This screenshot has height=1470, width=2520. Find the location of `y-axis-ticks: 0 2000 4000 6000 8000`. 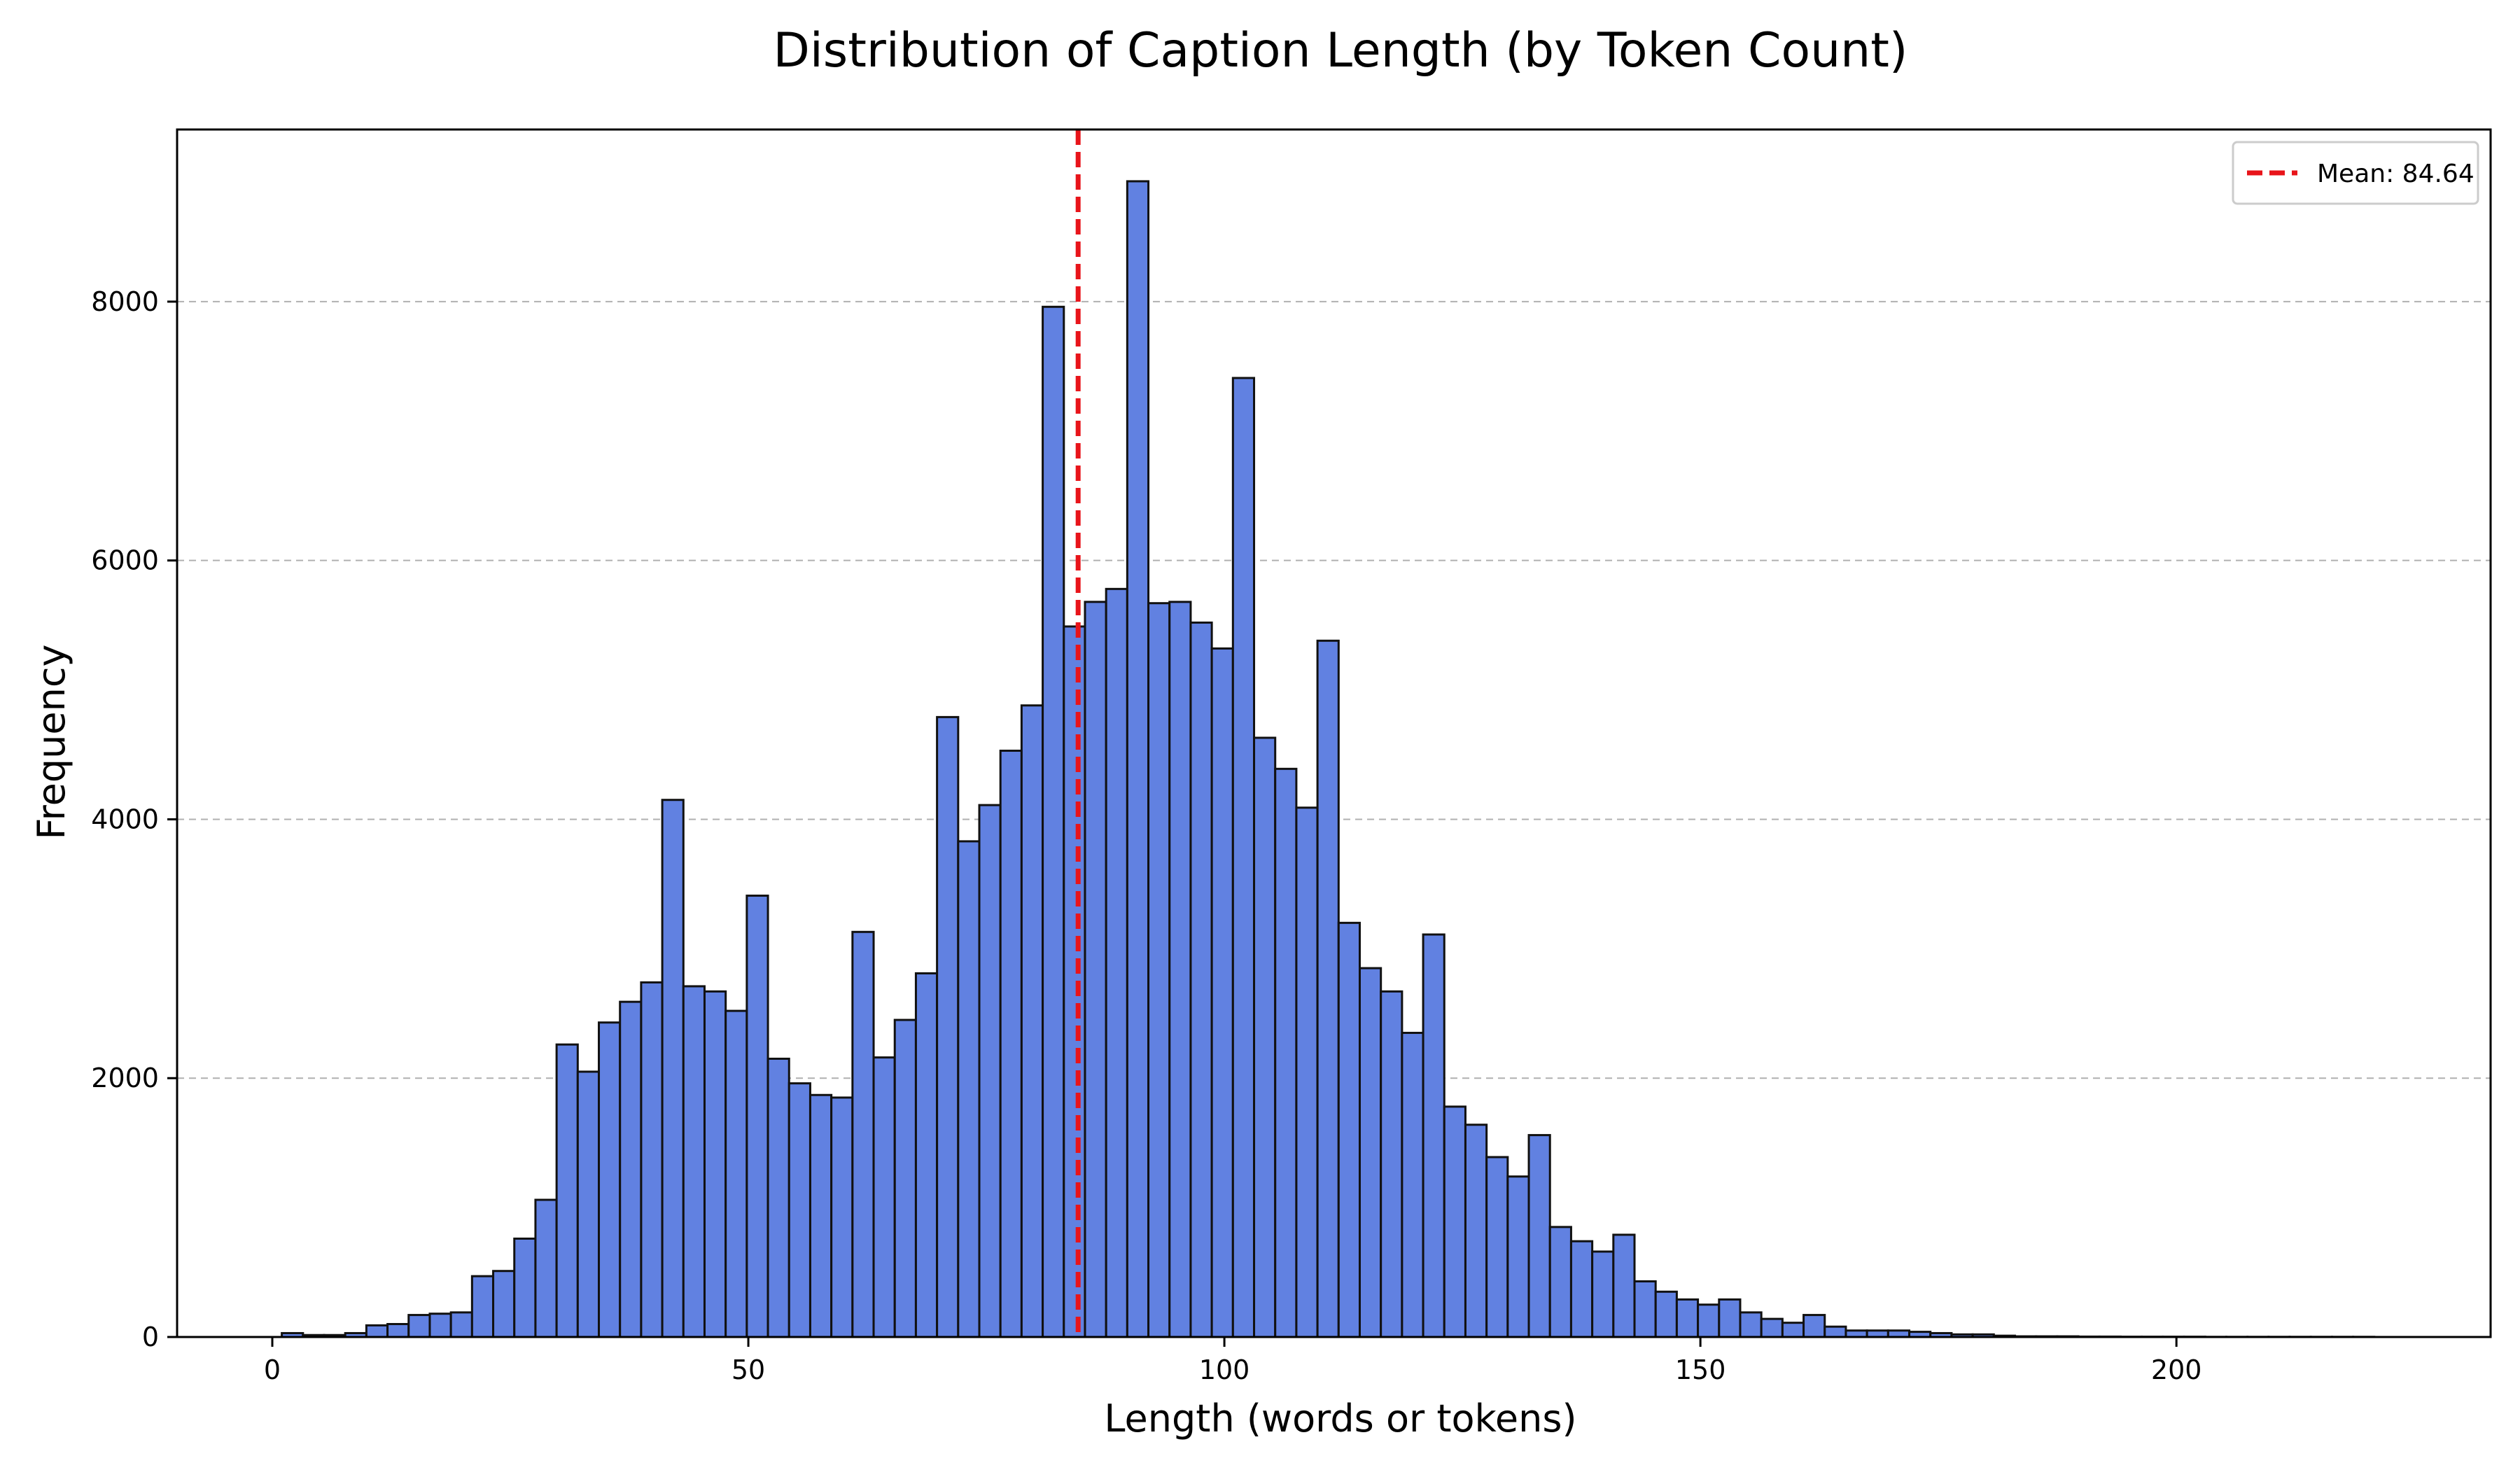

y-axis-ticks: 0 2000 4000 6000 8000 is located at coordinates (134, 819).